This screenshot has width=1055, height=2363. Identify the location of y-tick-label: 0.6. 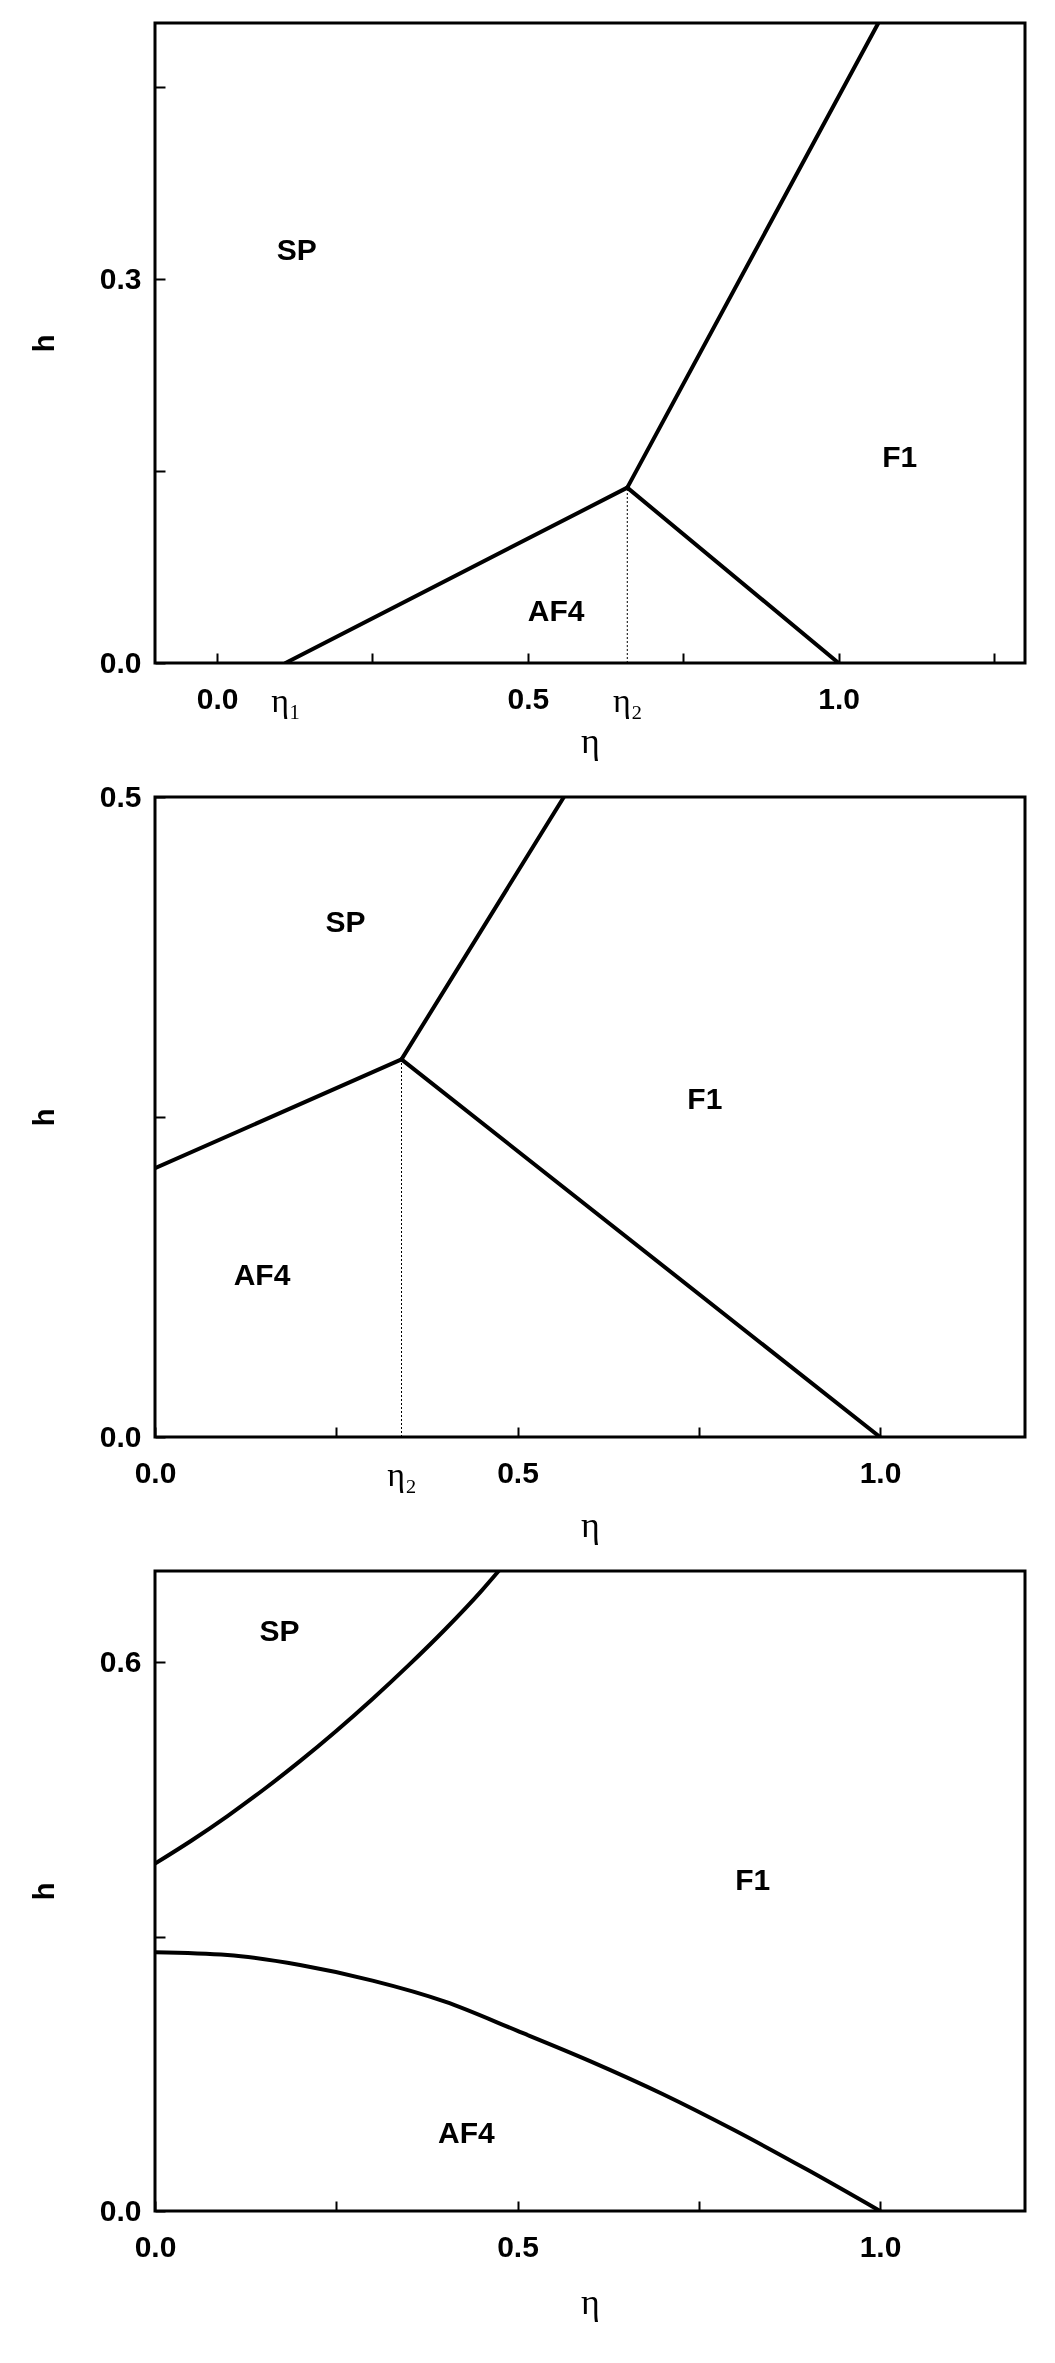
(120, 1661).